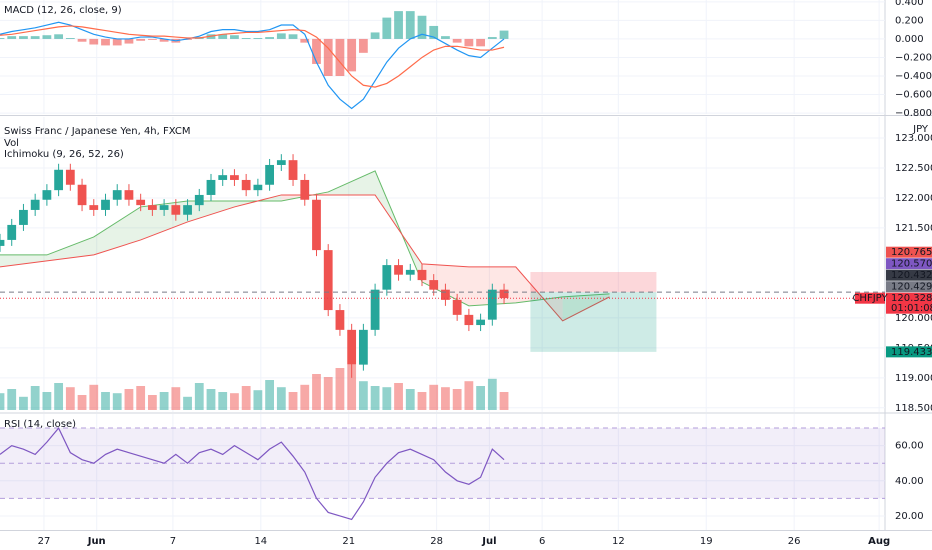  What do you see at coordinates (542, 541) in the screenshot?
I see `x-tick-label: 6` at bounding box center [542, 541].